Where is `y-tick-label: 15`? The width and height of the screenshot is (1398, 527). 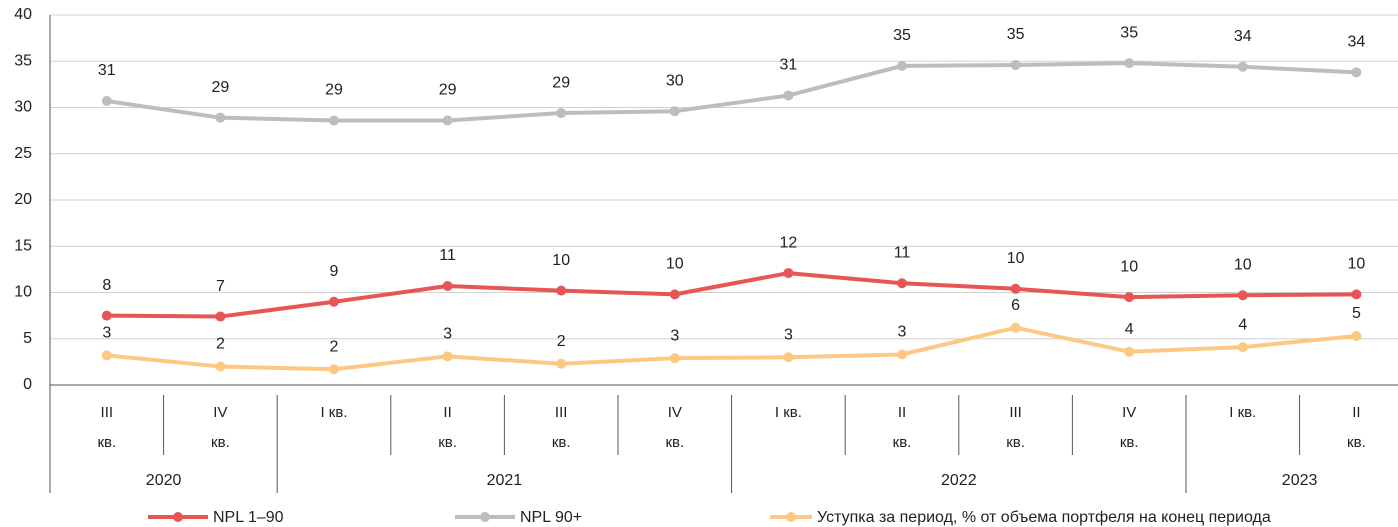 y-tick-label: 15 is located at coordinates (23, 245).